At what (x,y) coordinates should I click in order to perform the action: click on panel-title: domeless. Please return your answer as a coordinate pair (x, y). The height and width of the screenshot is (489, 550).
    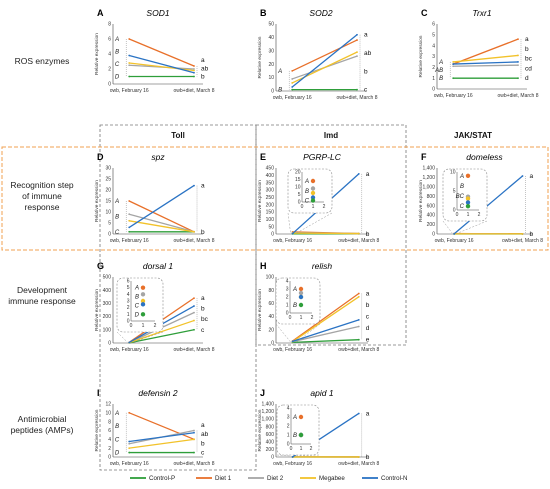
    Looking at the image, I should click on (484, 157).